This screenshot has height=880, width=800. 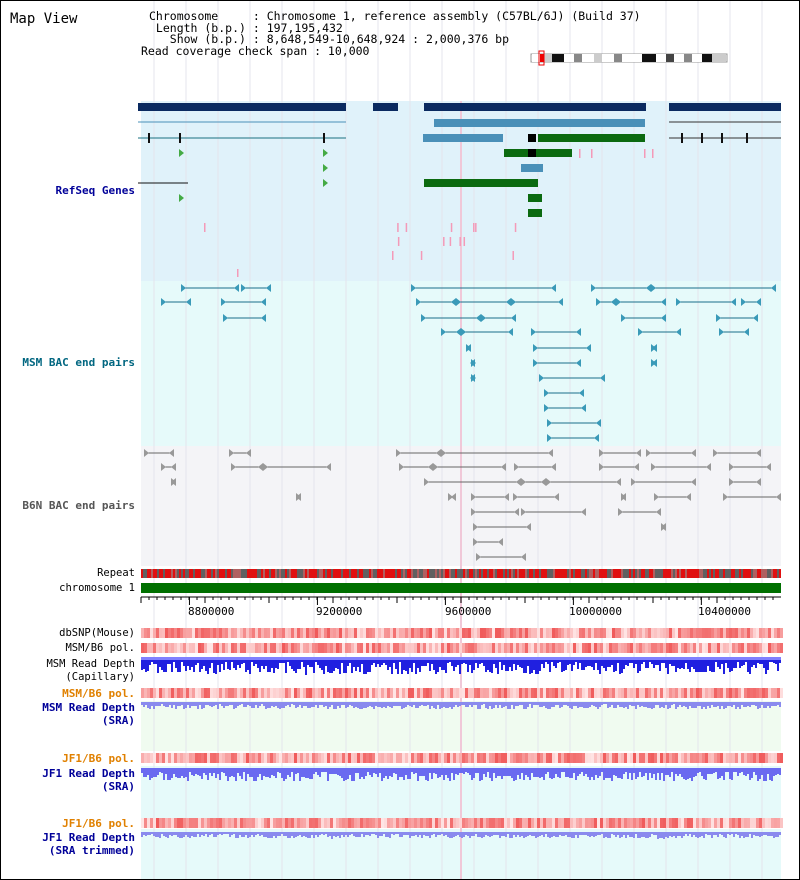 I want to click on gene-exon, so click(x=532, y=138).